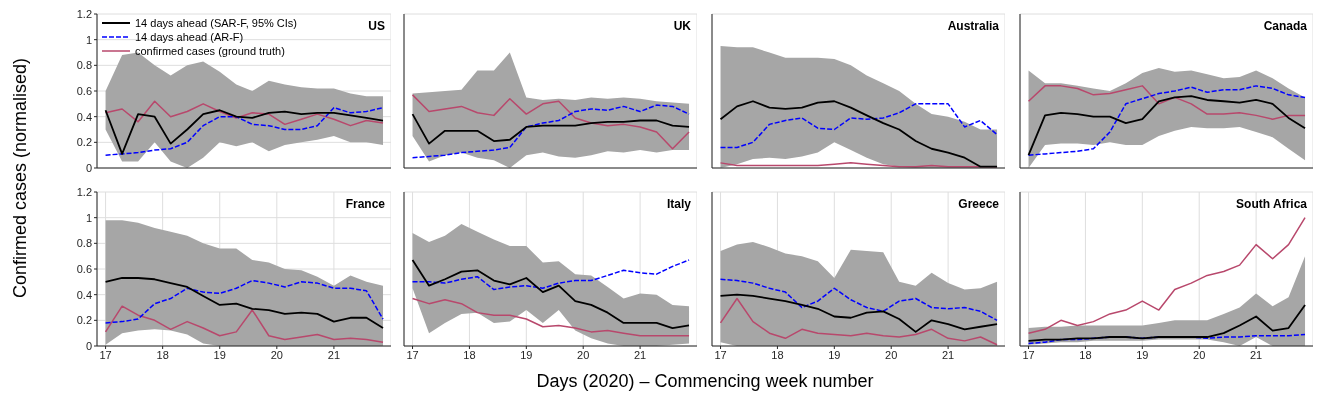  Describe the element at coordinates (189, 37) in the screenshot. I see `legend-label: 14 days ahead (AR-F)` at that location.